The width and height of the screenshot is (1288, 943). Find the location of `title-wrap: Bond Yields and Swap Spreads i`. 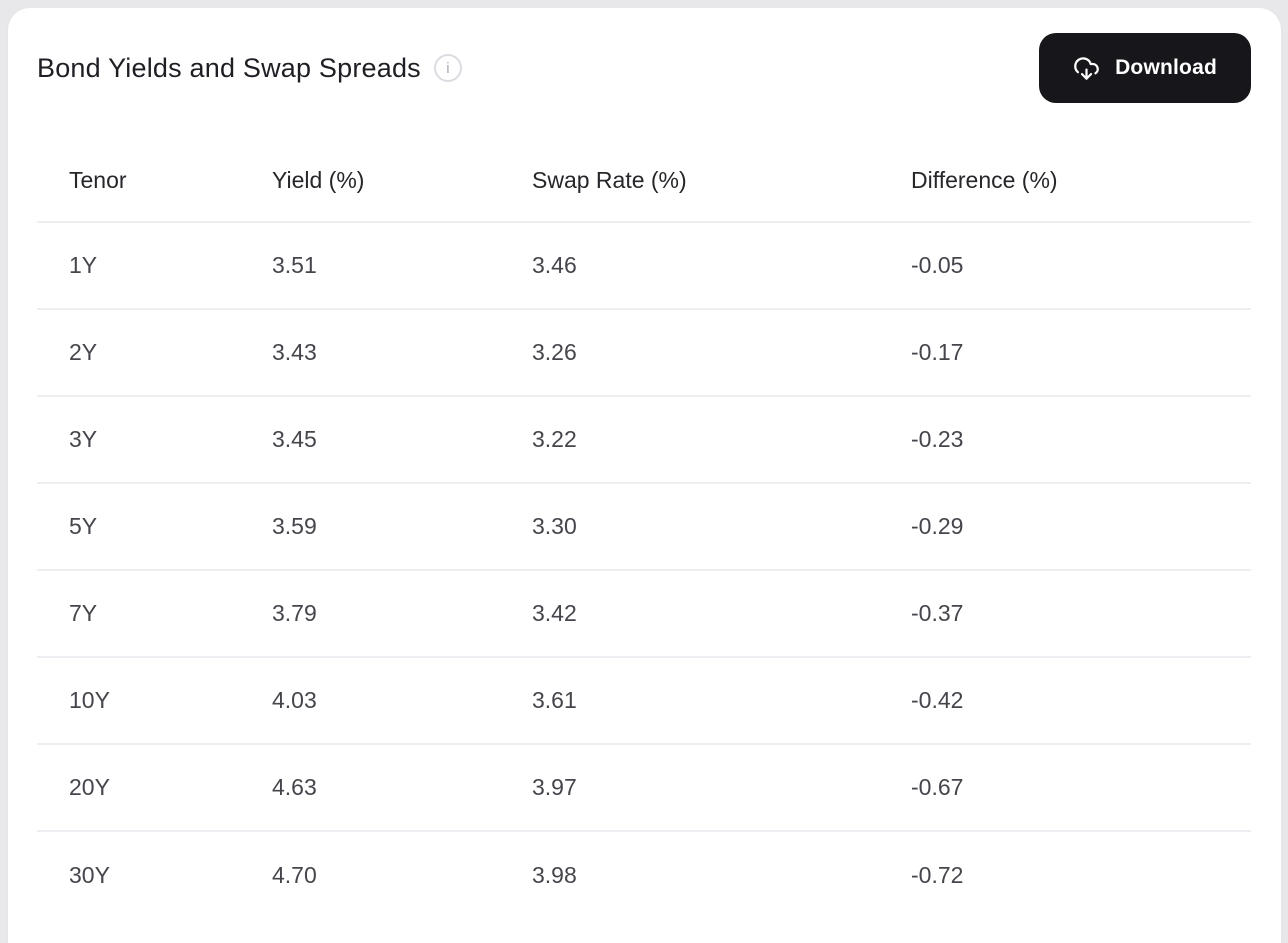

title-wrap: Bond Yields and Swap Spreads i is located at coordinates (249, 68).